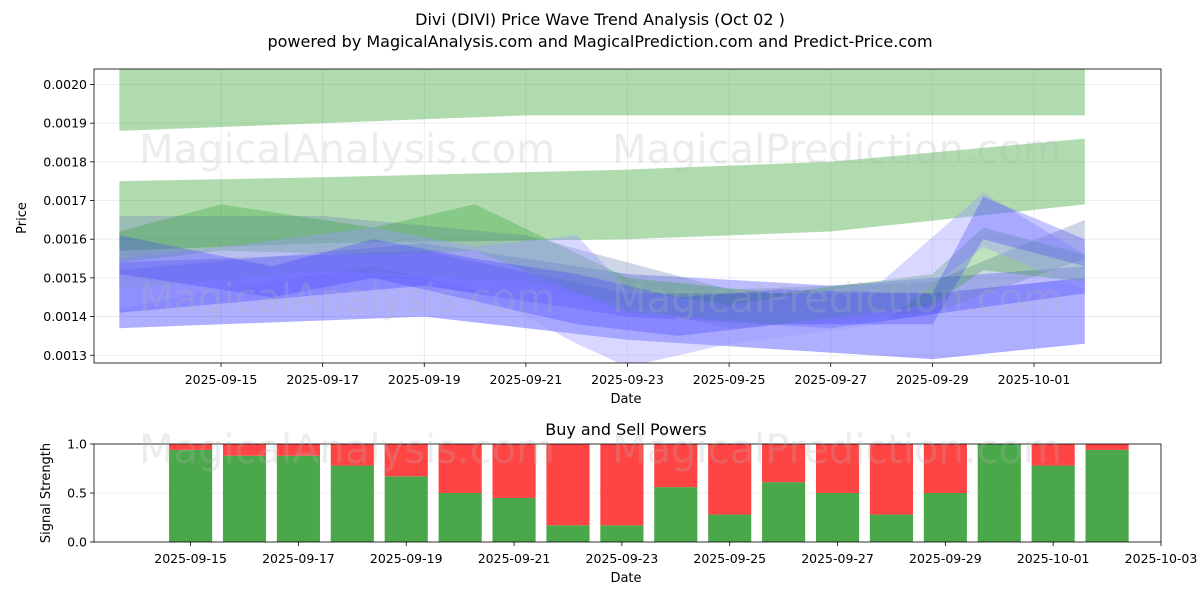 The width and height of the screenshot is (1200, 600). I want to click on price-y-tick-label: 0.0016, so click(65, 239).